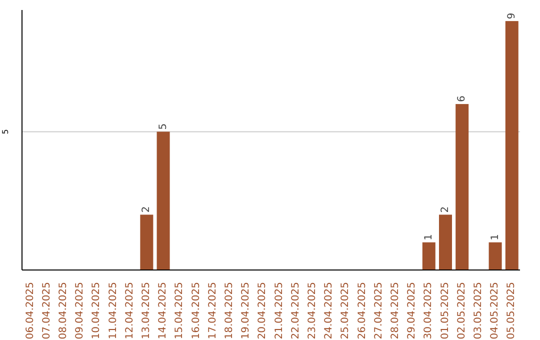  Describe the element at coordinates (163, 311) in the screenshot. I see `x-tick-label: 14.04.2025` at that location.